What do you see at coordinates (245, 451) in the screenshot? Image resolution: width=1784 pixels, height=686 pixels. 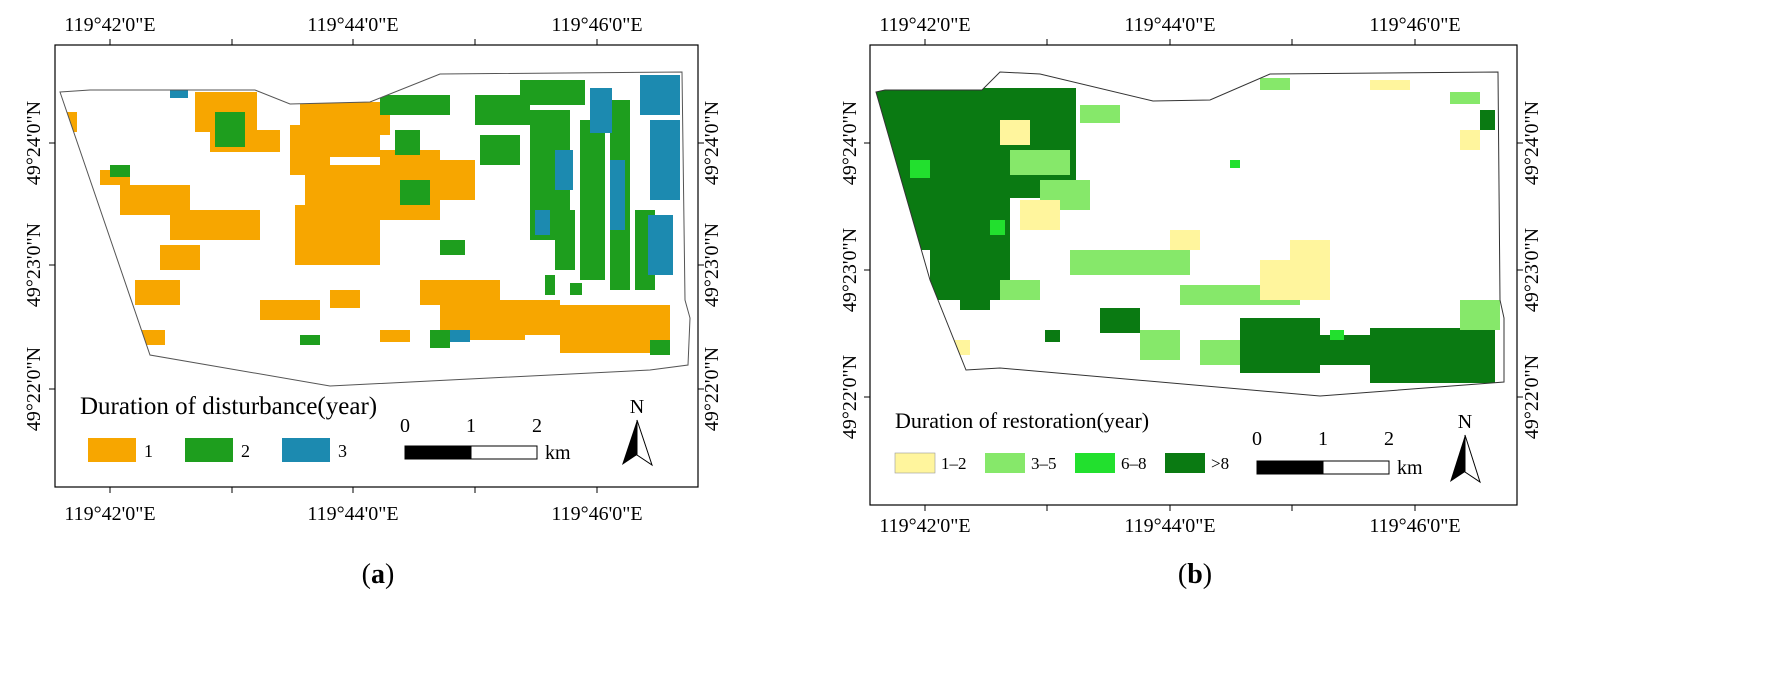 I see `legend-label-2: 2` at bounding box center [245, 451].